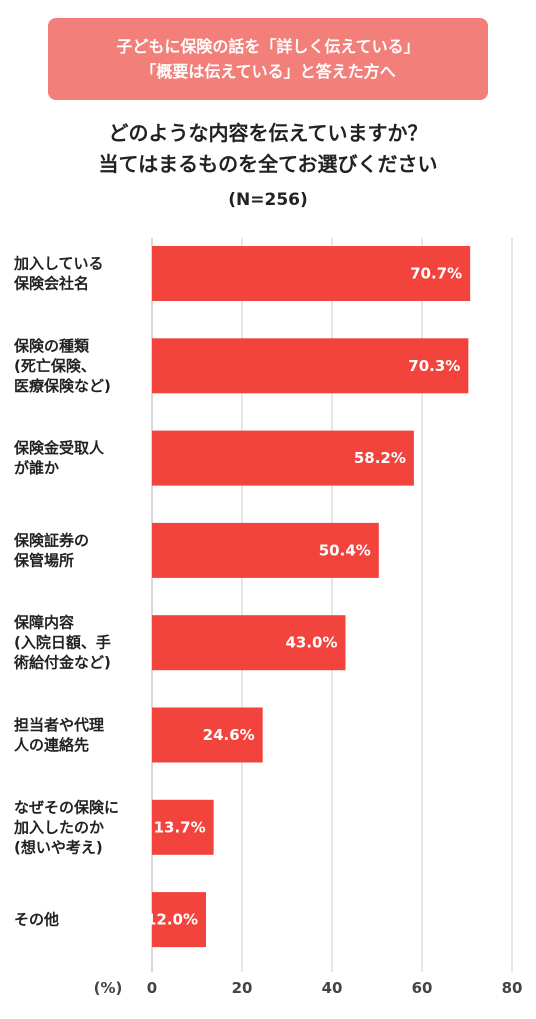  Describe the element at coordinates (66, 807) in the screenshot. I see `category-label: なぜその保険に` at that location.